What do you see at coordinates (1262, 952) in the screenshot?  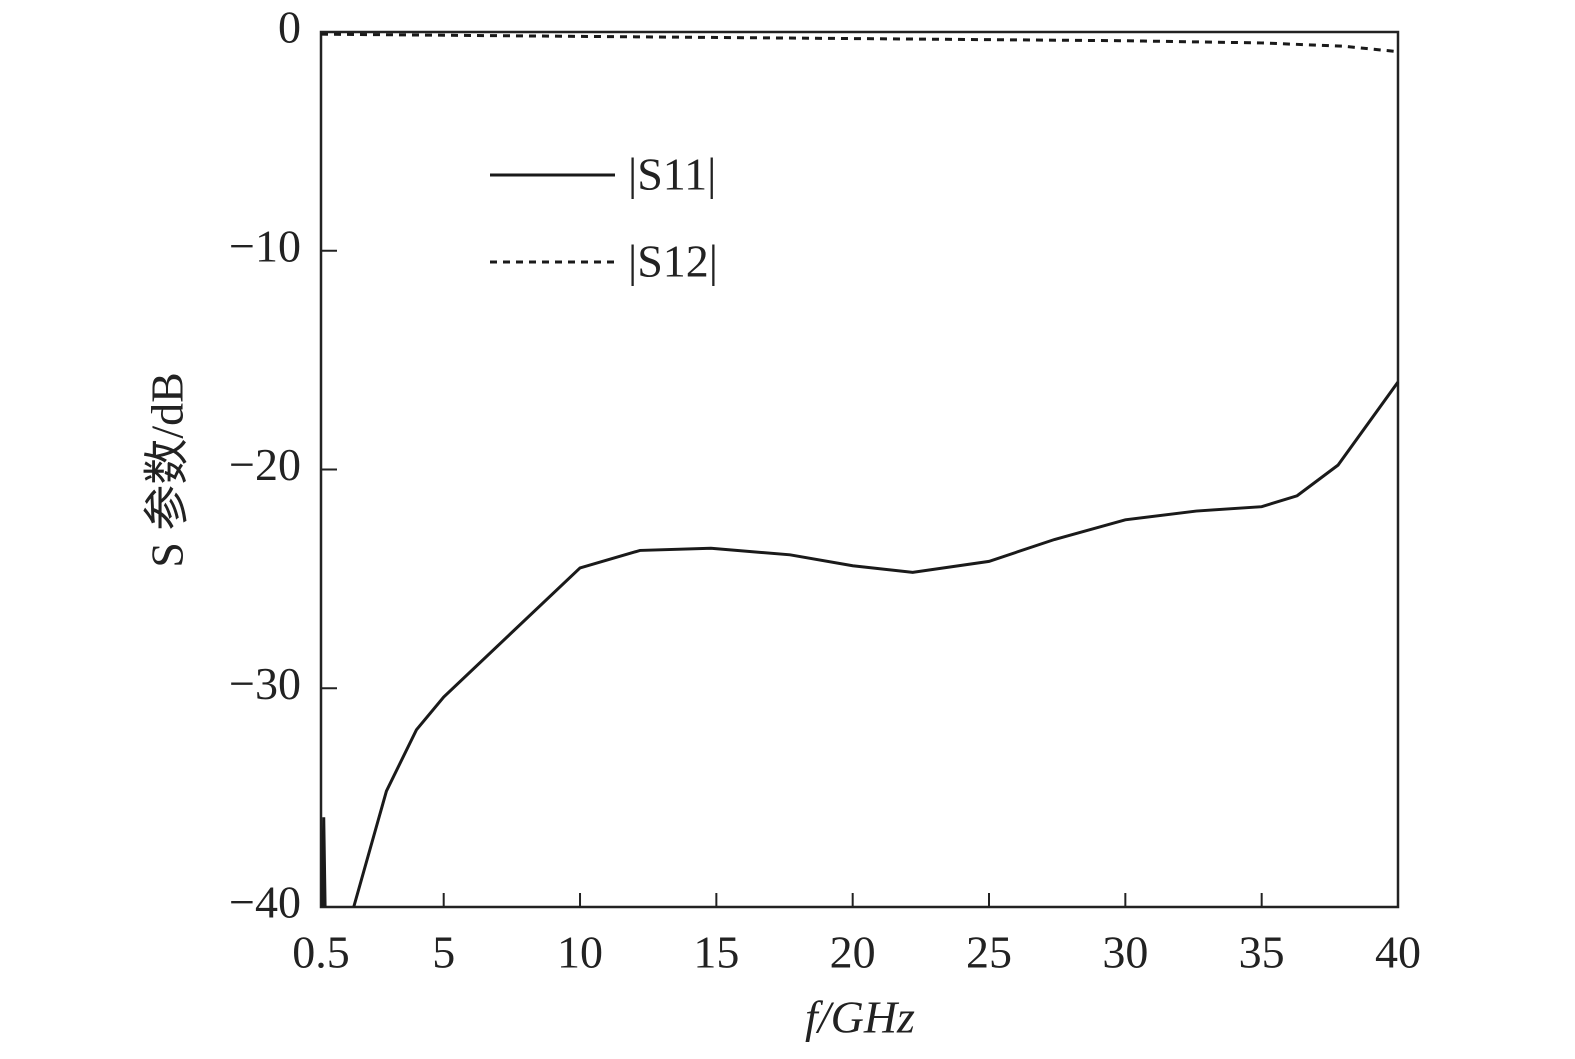 I see `x-tick-label: 35` at bounding box center [1262, 952].